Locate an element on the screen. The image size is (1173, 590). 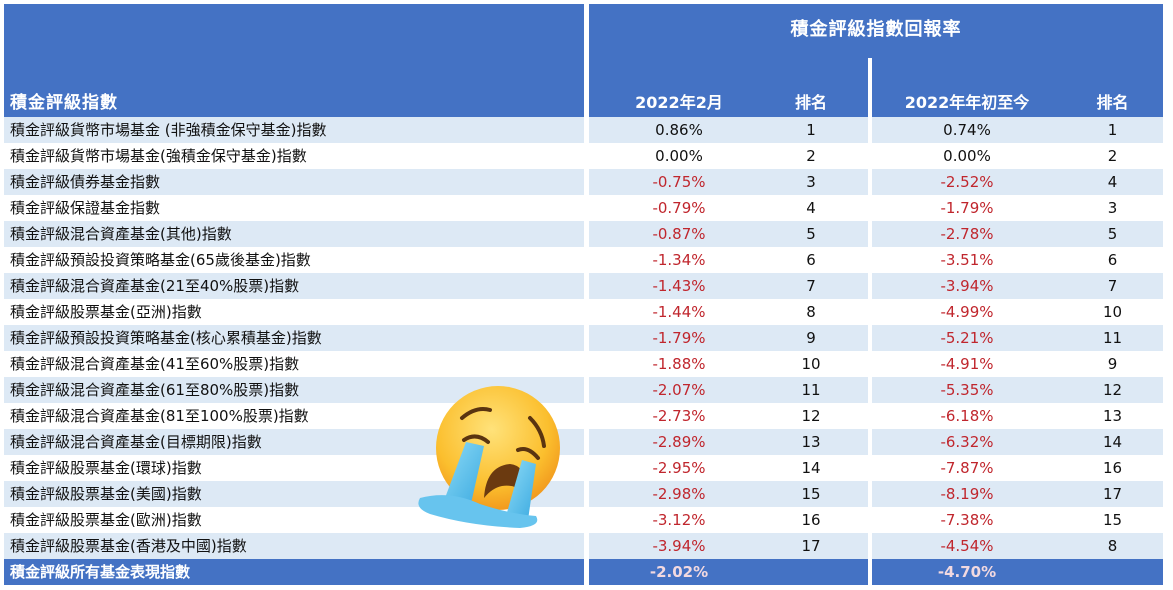
fund-index-name: 積金評級預設投資策略基金(核心累積基金)指數 is located at coordinates (294, 338).